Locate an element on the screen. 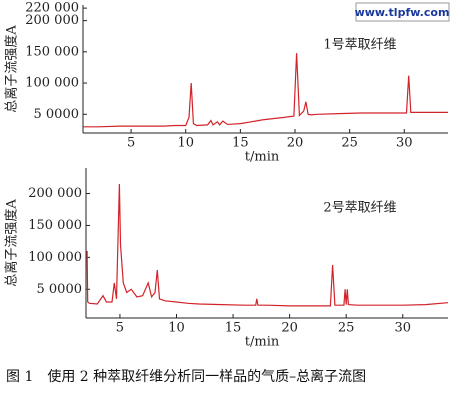 Image resolution: width=452 pixels, height=408 pixels. watermark: www.tlpfw.com is located at coordinates (402, 12).